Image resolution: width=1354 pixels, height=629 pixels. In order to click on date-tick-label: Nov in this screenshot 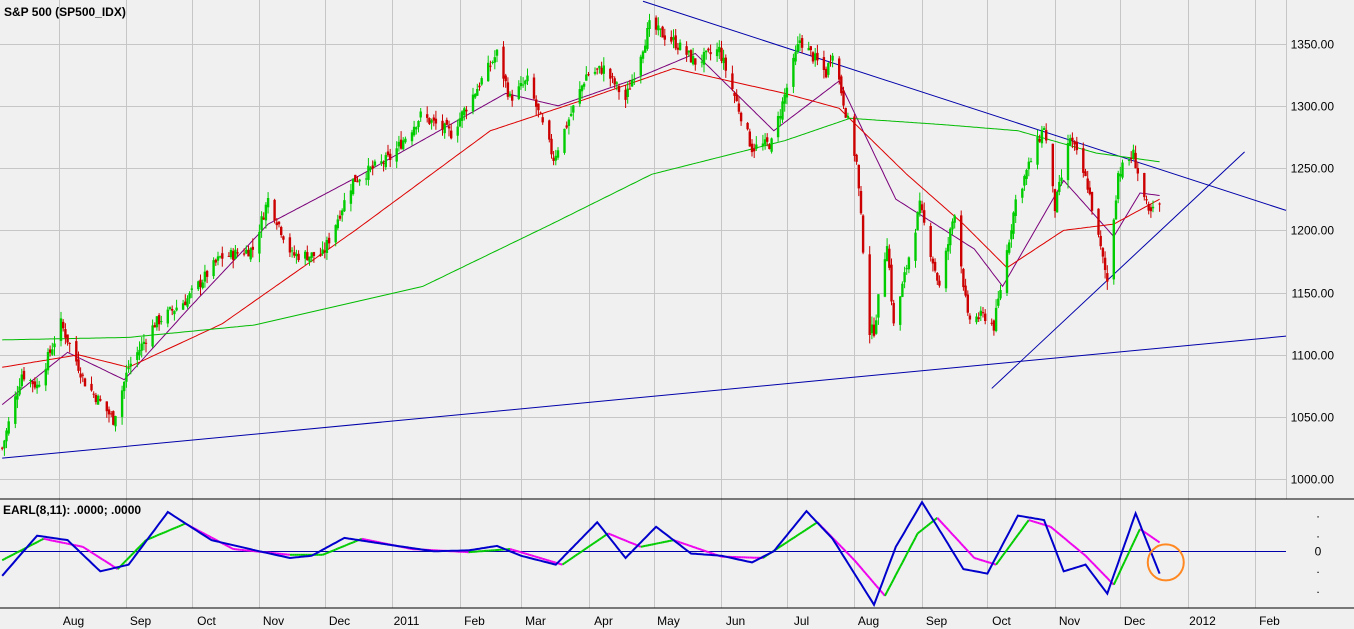, I will do `click(273, 621)`.